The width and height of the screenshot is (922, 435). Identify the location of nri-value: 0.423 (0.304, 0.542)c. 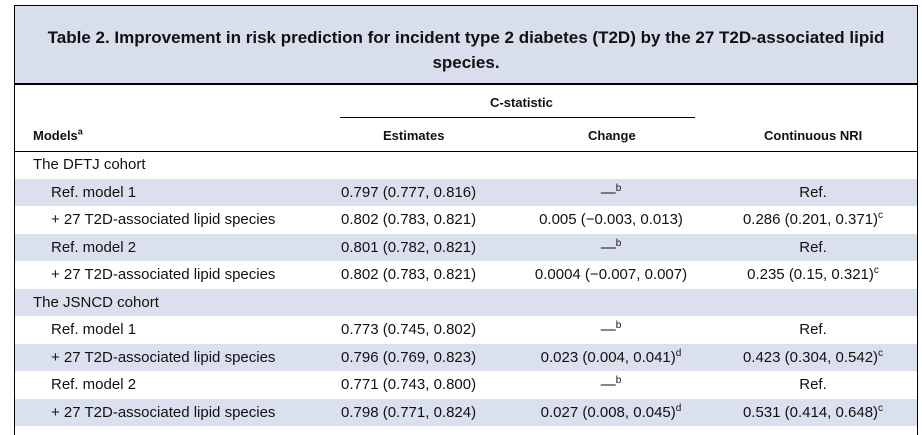
(813, 357).